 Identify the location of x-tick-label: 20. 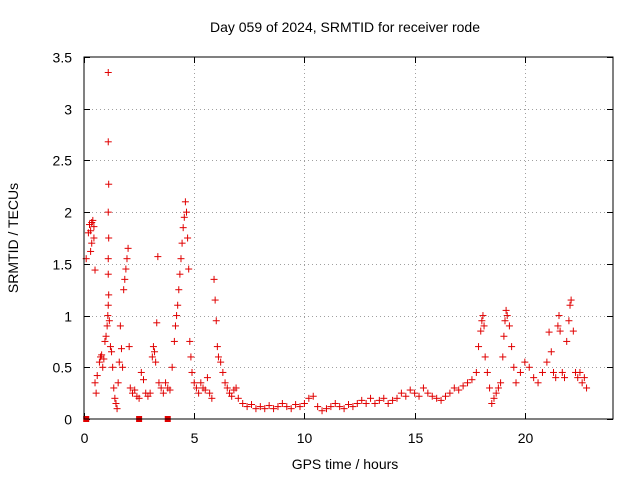
(526, 438).